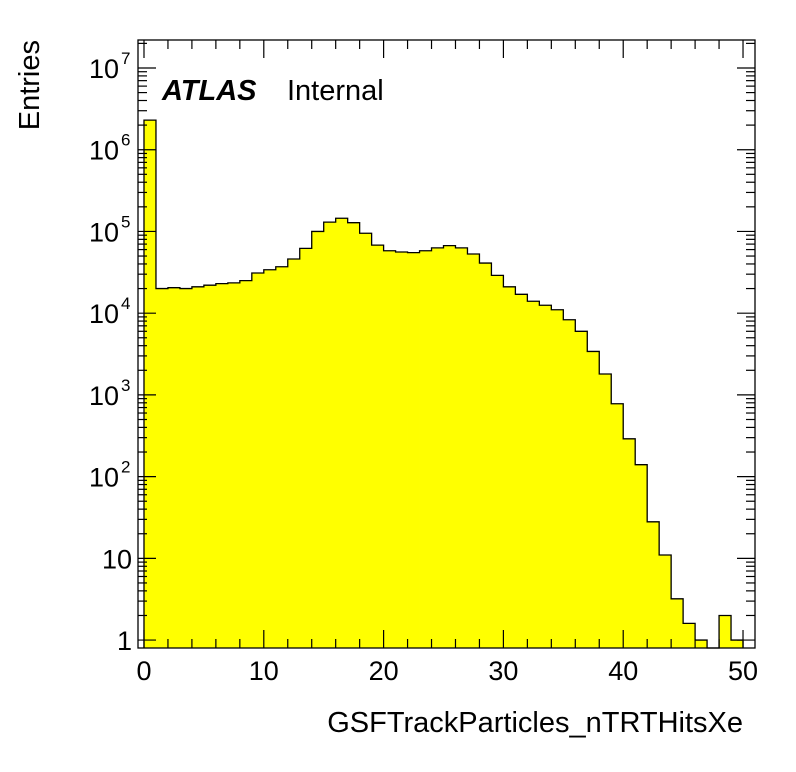 This screenshot has width=796, height=772. I want to click on y-tick-exponent: 7, so click(125, 58).